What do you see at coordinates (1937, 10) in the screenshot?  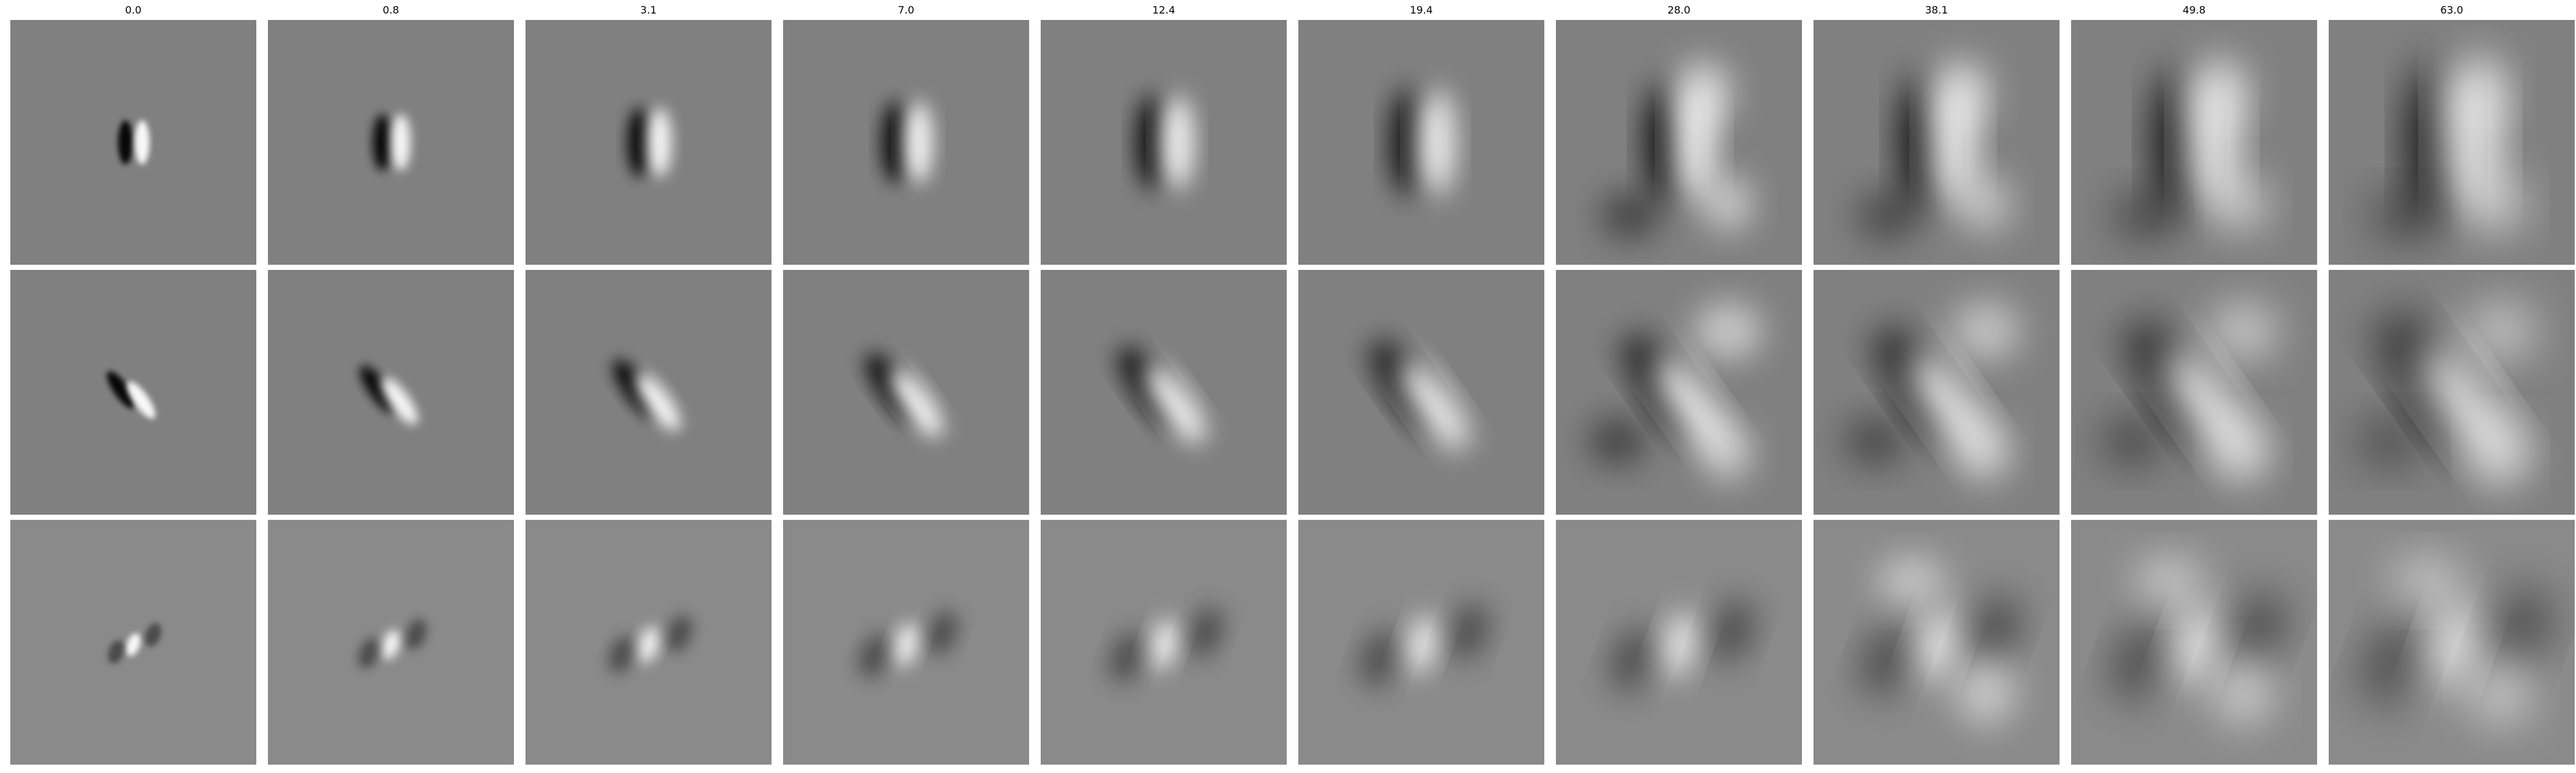 I see `column-title: 38.1` at bounding box center [1937, 10].